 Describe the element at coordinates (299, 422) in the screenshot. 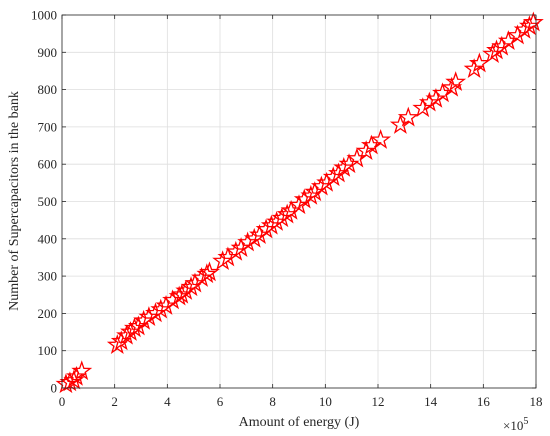

I see `x-axis-label: Amount of energy (J)` at that location.